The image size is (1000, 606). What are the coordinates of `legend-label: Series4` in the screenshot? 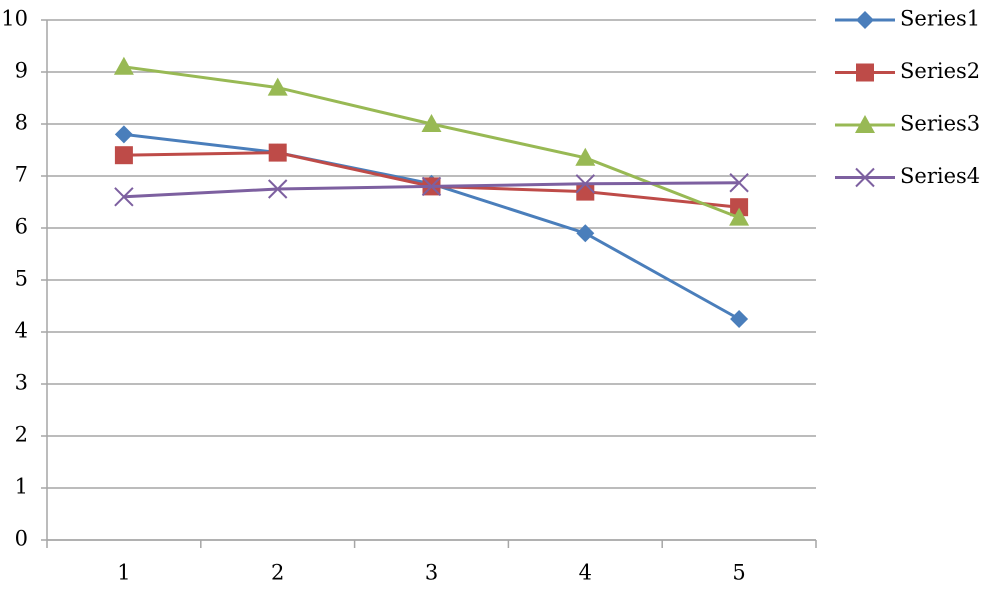 It's located at (940, 176).